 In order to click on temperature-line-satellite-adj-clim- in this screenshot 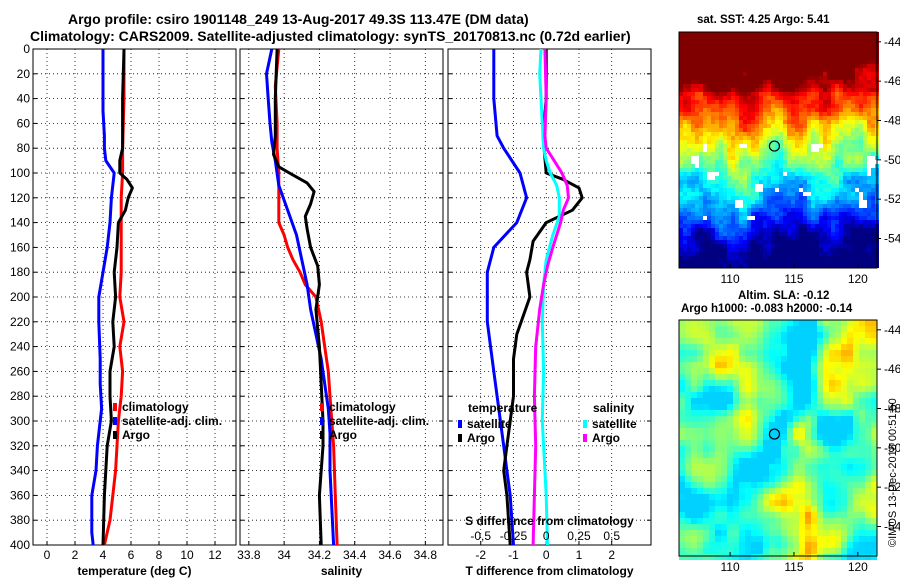, I will do `click(103, 297)`.